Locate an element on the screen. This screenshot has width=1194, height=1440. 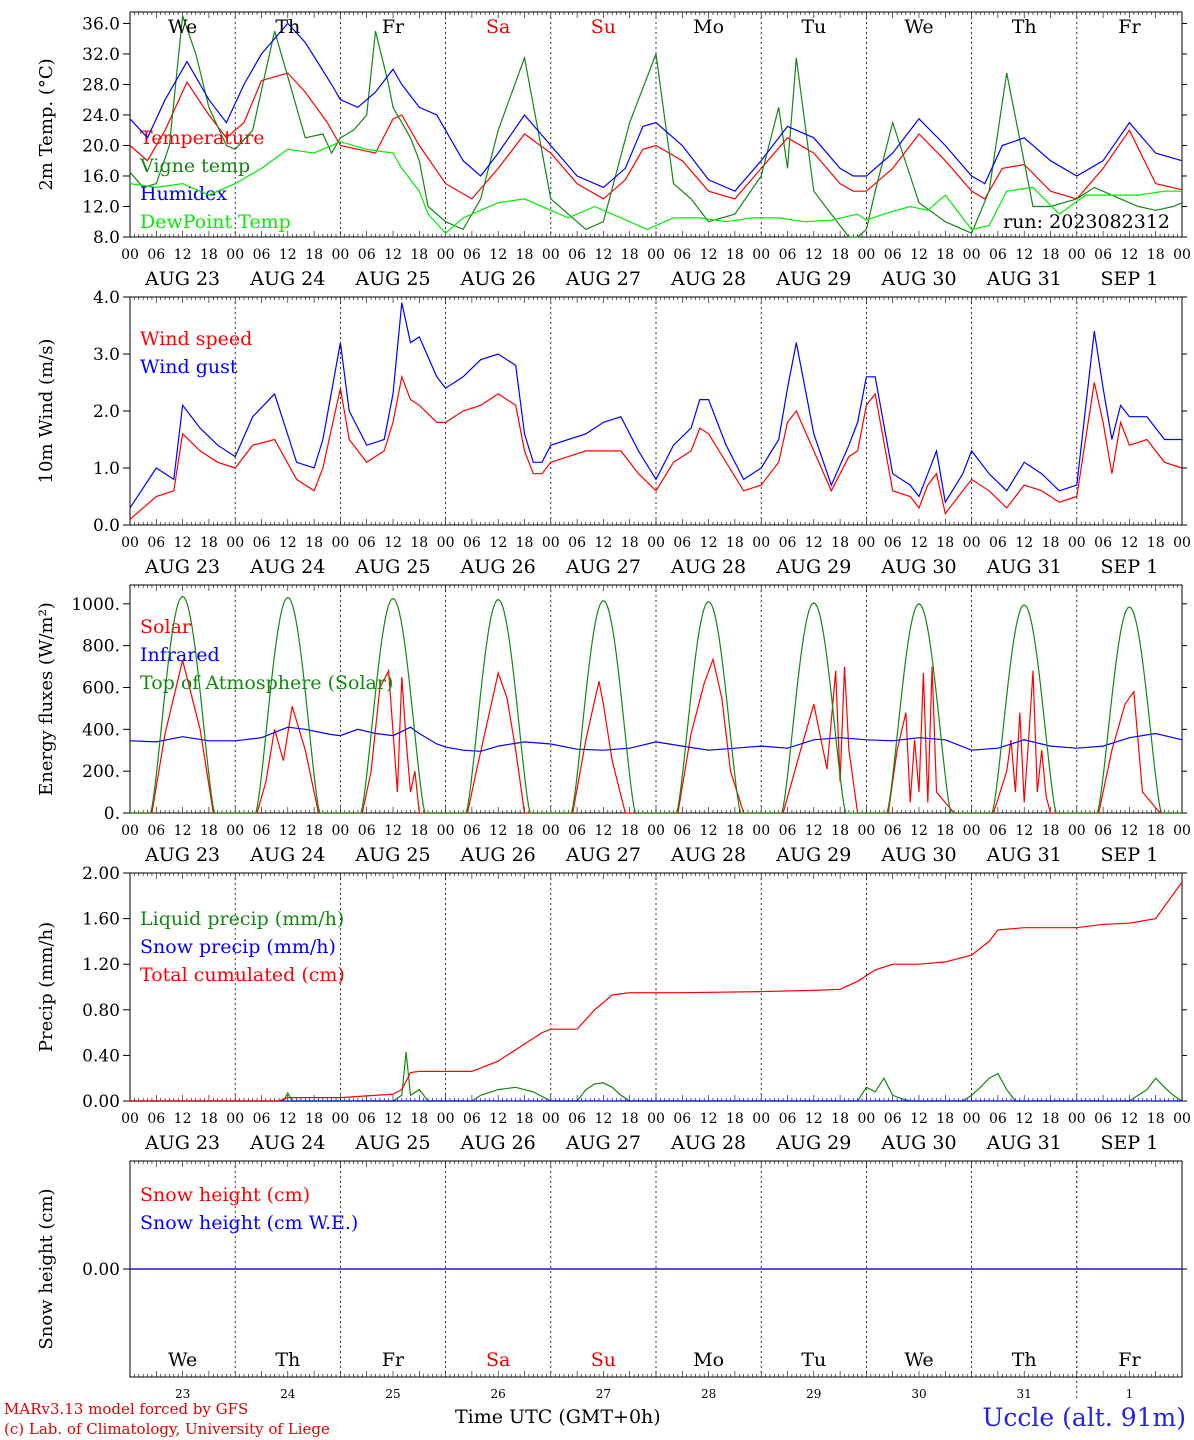
date-label: AUG 24 is located at coordinates (287, 855).